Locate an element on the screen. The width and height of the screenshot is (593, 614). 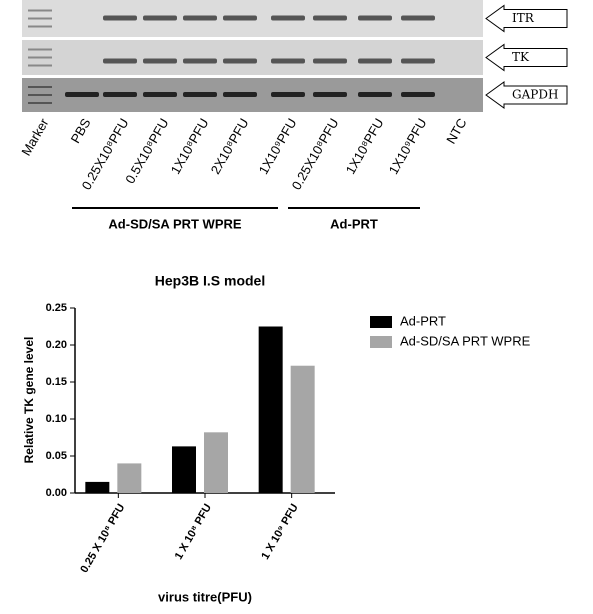
gel-panel is located at coordinates (252, 57).